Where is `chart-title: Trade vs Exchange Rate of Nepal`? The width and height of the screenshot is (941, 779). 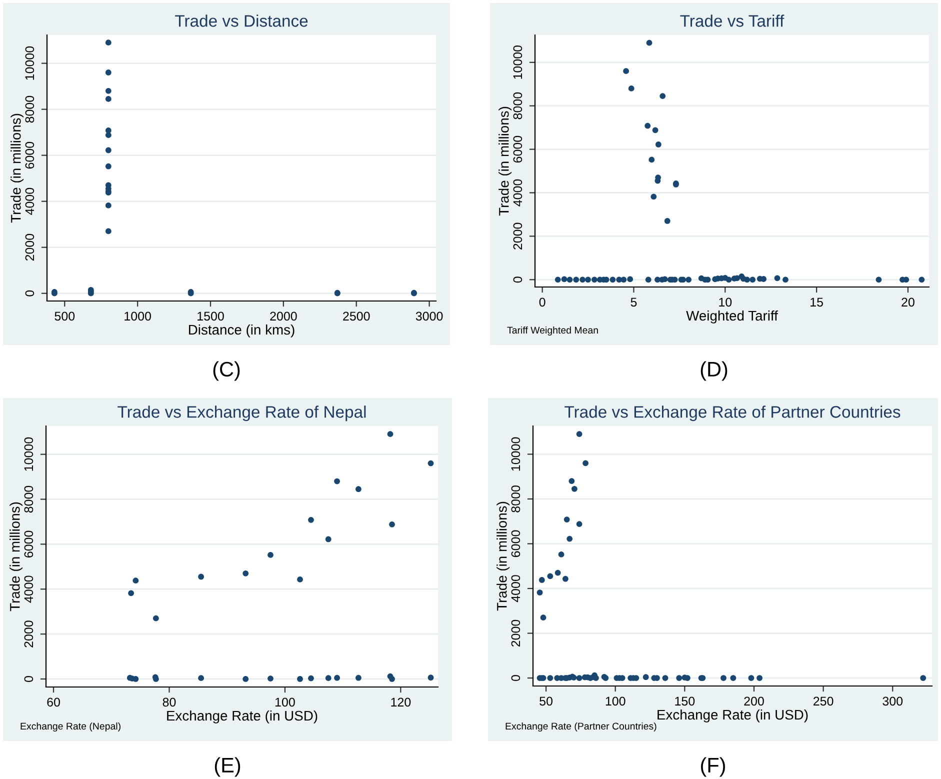
chart-title: Trade vs Exchange Rate of Nepal is located at coordinates (242, 414).